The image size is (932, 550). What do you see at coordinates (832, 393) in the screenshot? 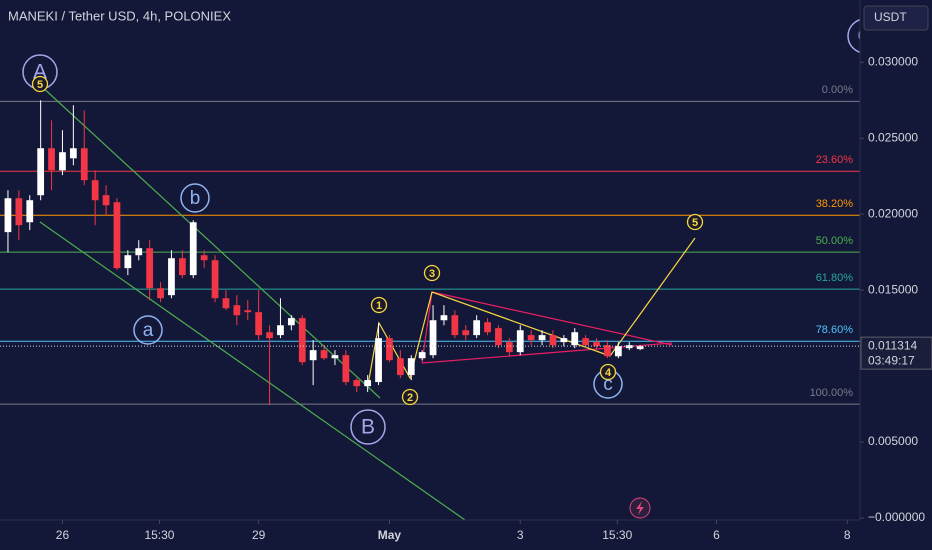
I see `fib-label: 100.00%` at bounding box center [832, 393].